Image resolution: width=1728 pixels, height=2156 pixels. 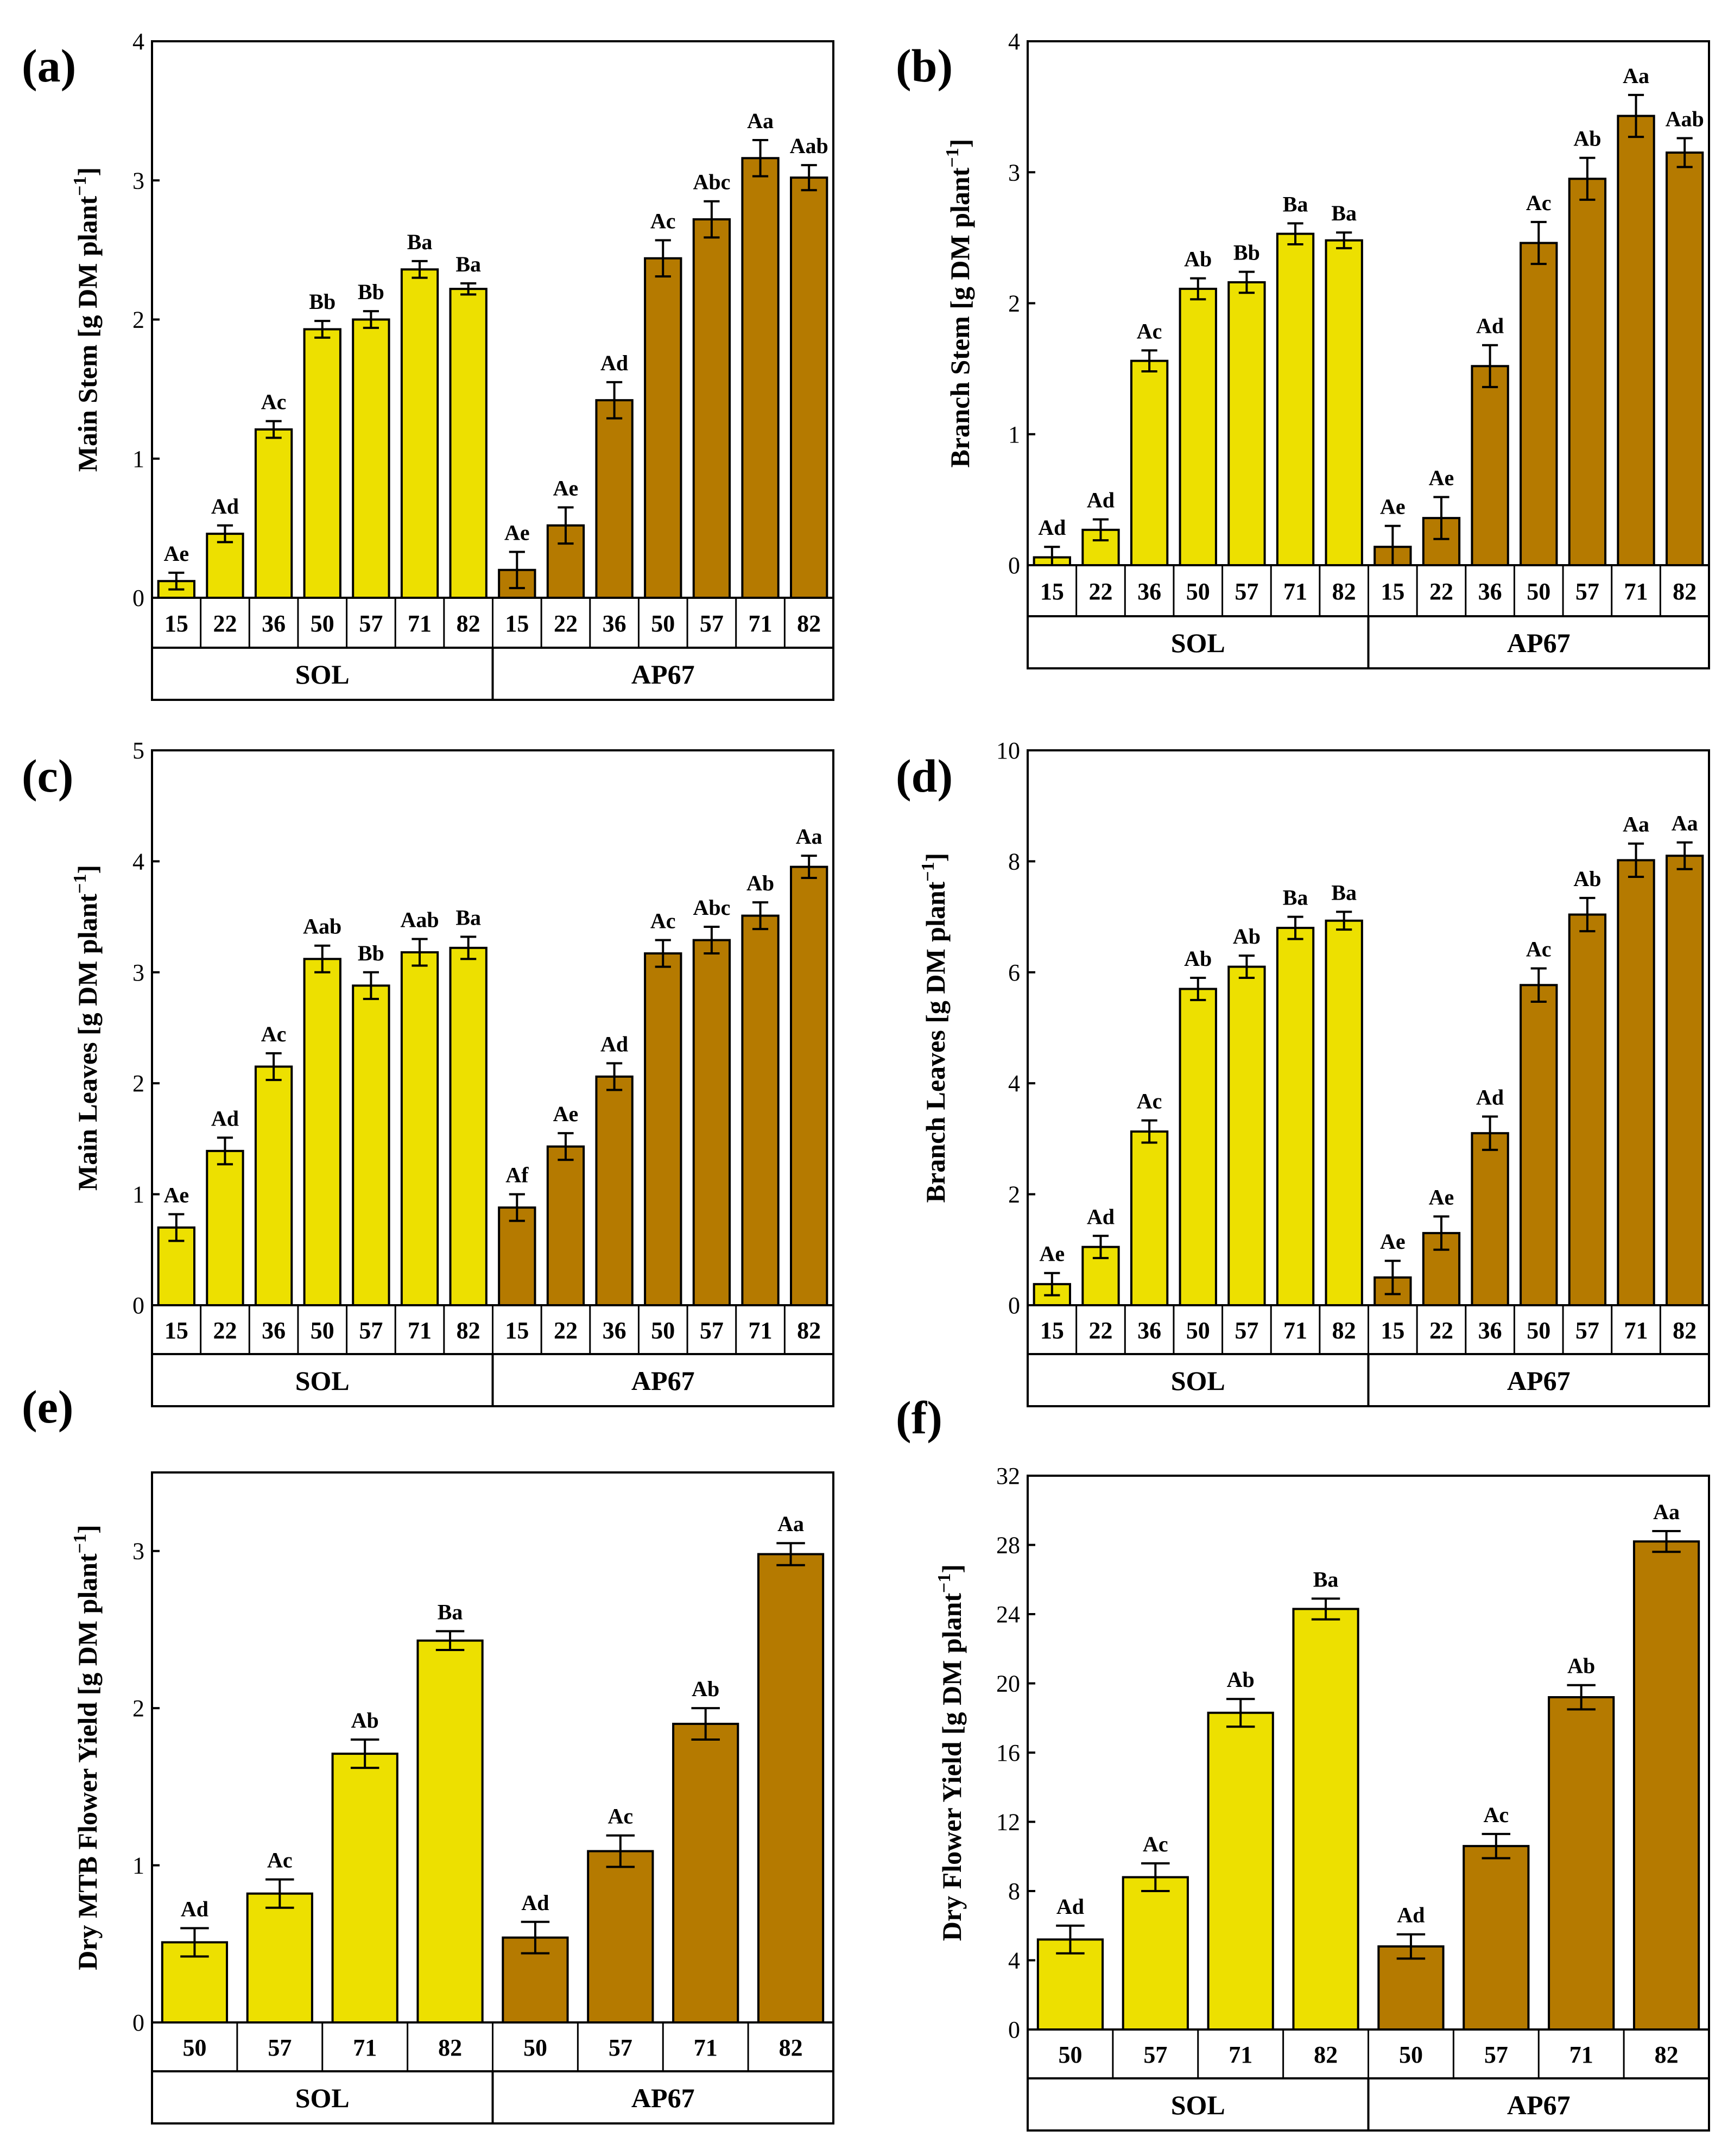 I want to click on y-axis-title: Dry Flower Yield [g DM plant−1], so click(x=950, y=1752).